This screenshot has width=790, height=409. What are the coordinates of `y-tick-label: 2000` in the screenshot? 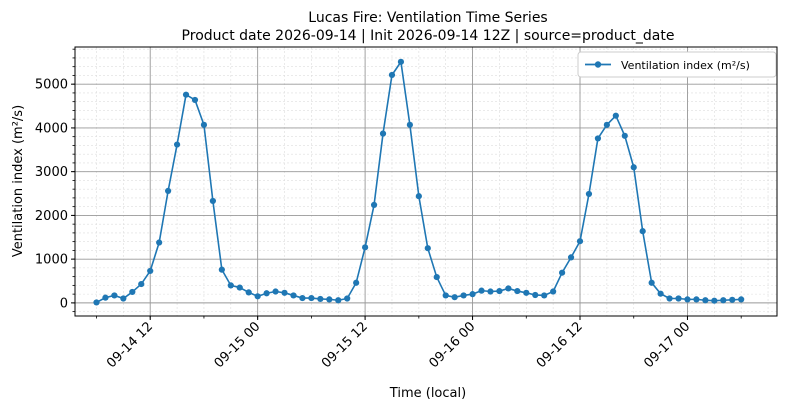 It's located at (51, 216).